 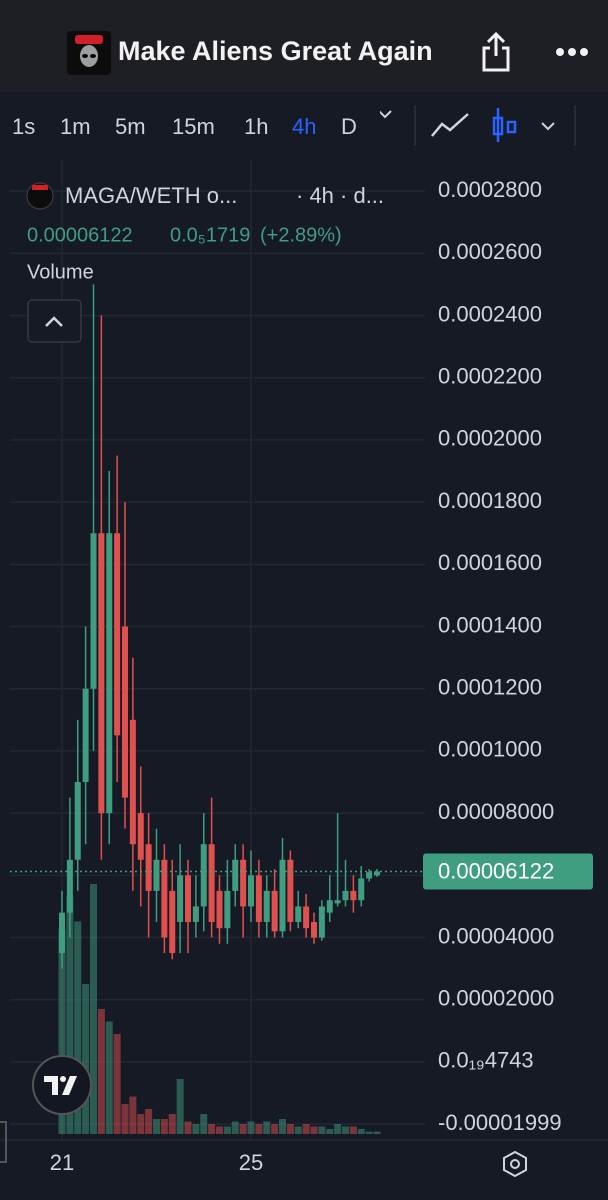 What do you see at coordinates (304, 46) in the screenshot?
I see `top-bar: Make Aliens Great Again` at bounding box center [304, 46].